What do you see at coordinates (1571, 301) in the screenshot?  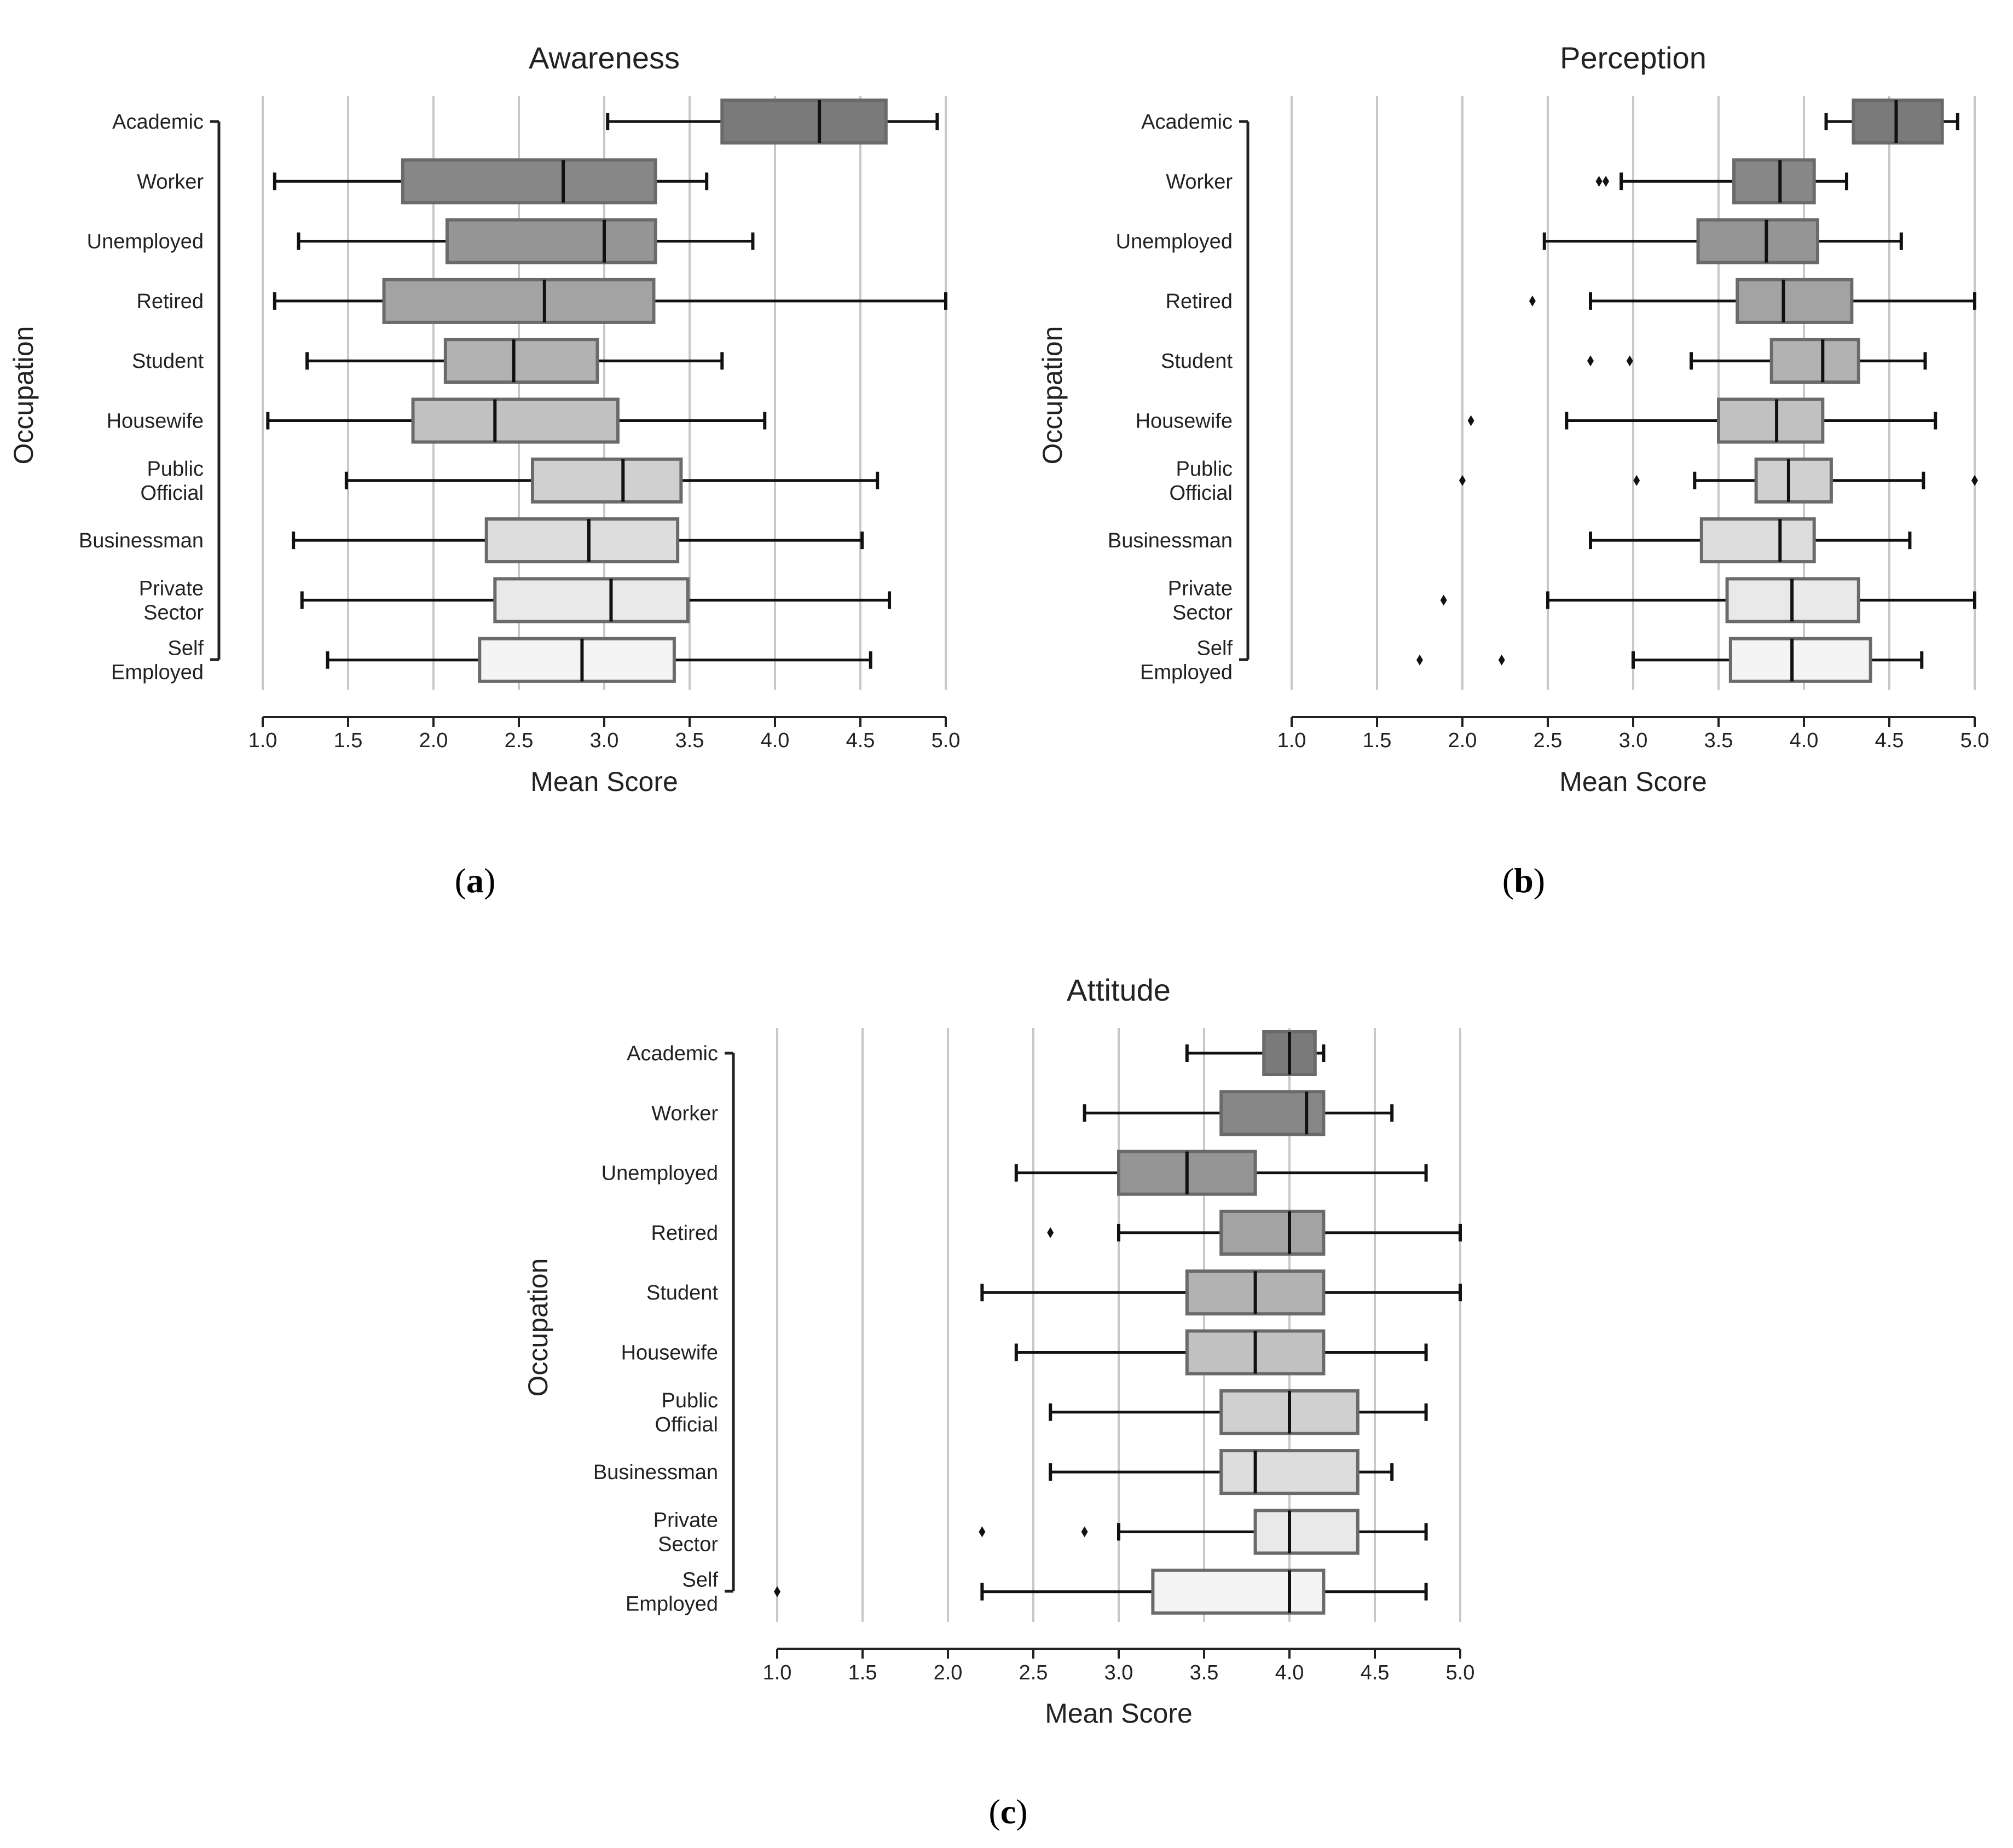 I see `box-group: Retired` at bounding box center [1571, 301].